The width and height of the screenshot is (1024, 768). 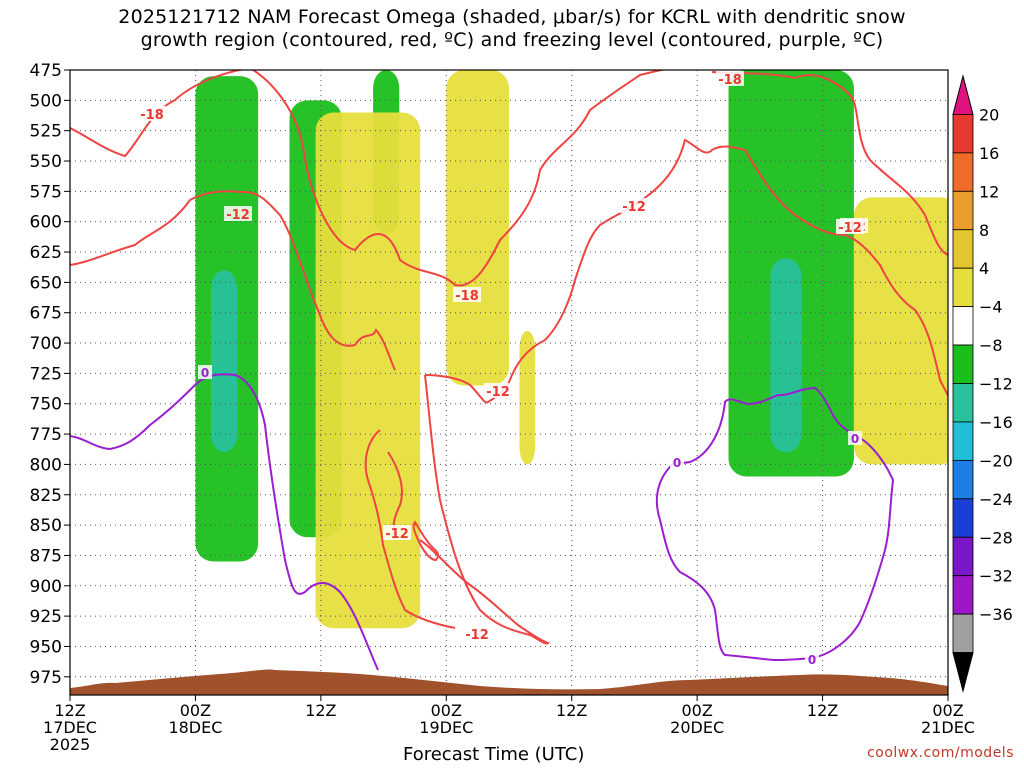 I want to click on colorbar-label: 8, so click(x=984, y=230).